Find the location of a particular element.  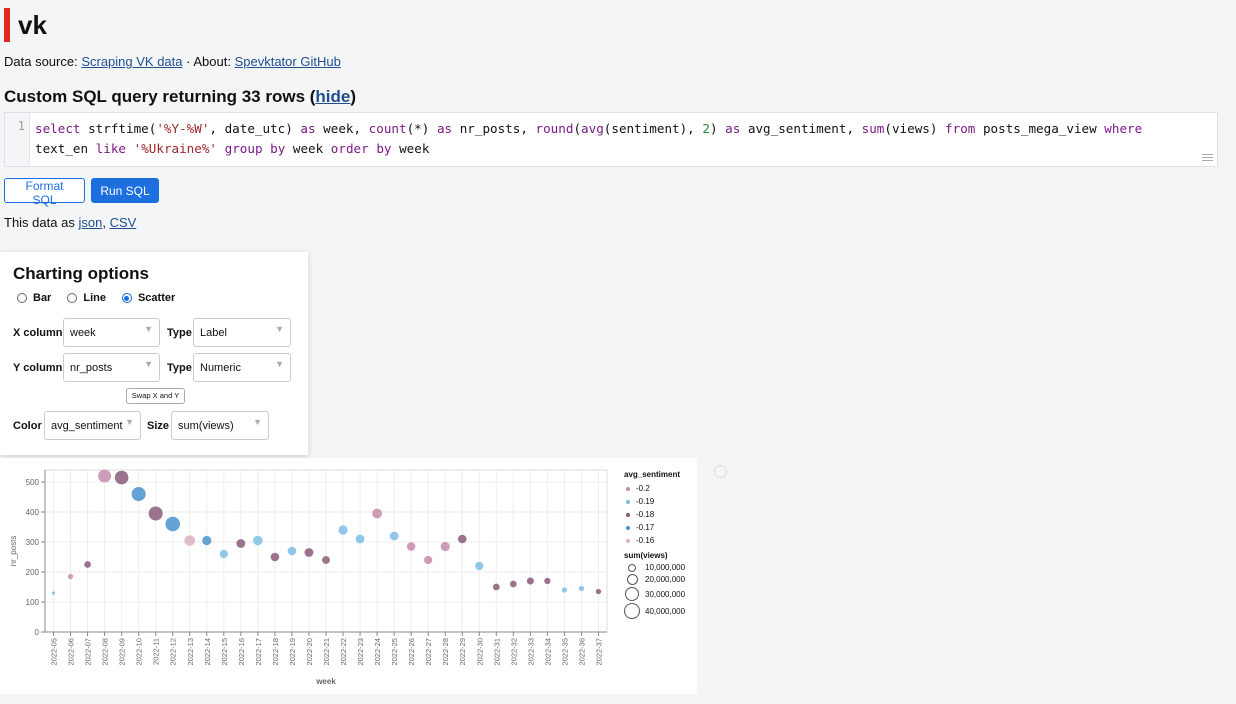

size-legend-label: 30,000,000 is located at coordinates (665, 594).